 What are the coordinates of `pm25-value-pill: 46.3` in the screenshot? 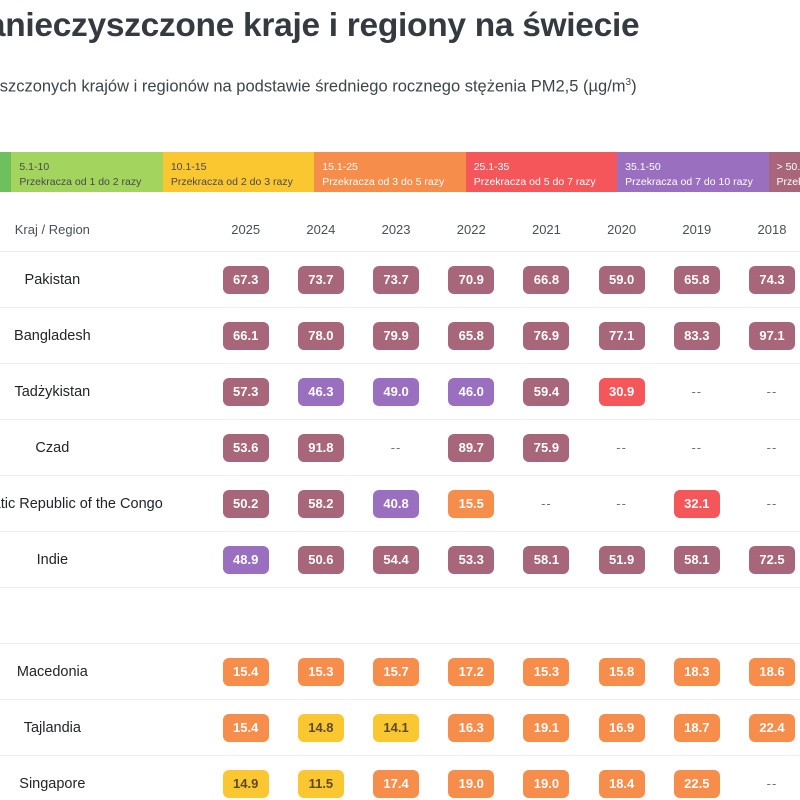 It's located at (320, 391).